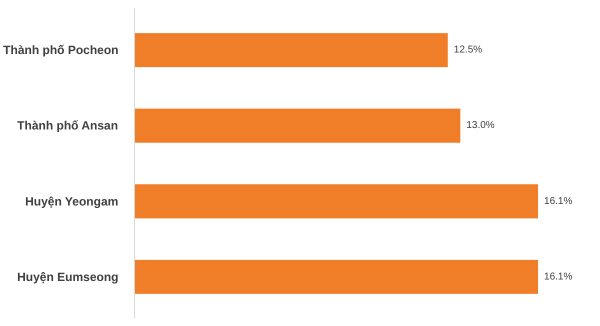  What do you see at coordinates (61, 50) in the screenshot?
I see `y-tick-label: Thành phố Pocheon` at bounding box center [61, 50].